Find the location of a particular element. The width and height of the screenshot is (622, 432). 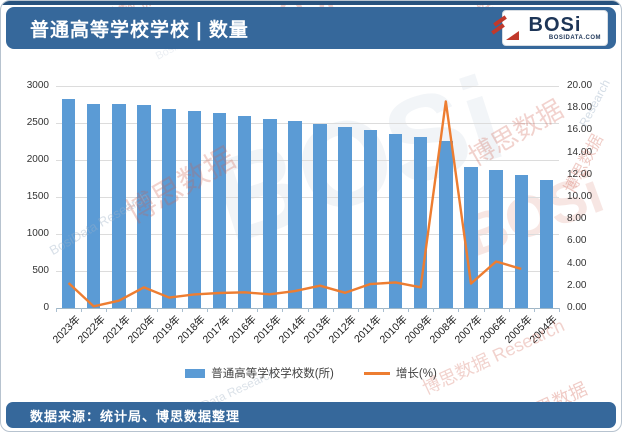

y-axis-right-label: 20.00 is located at coordinates (580, 85).